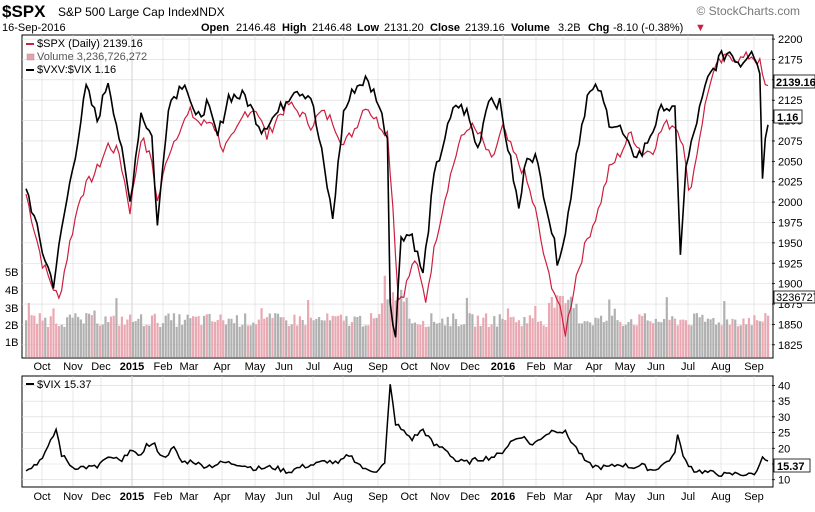 This screenshot has width=815, height=512. I want to click on month-tick-label: Feb, so click(536, 367).